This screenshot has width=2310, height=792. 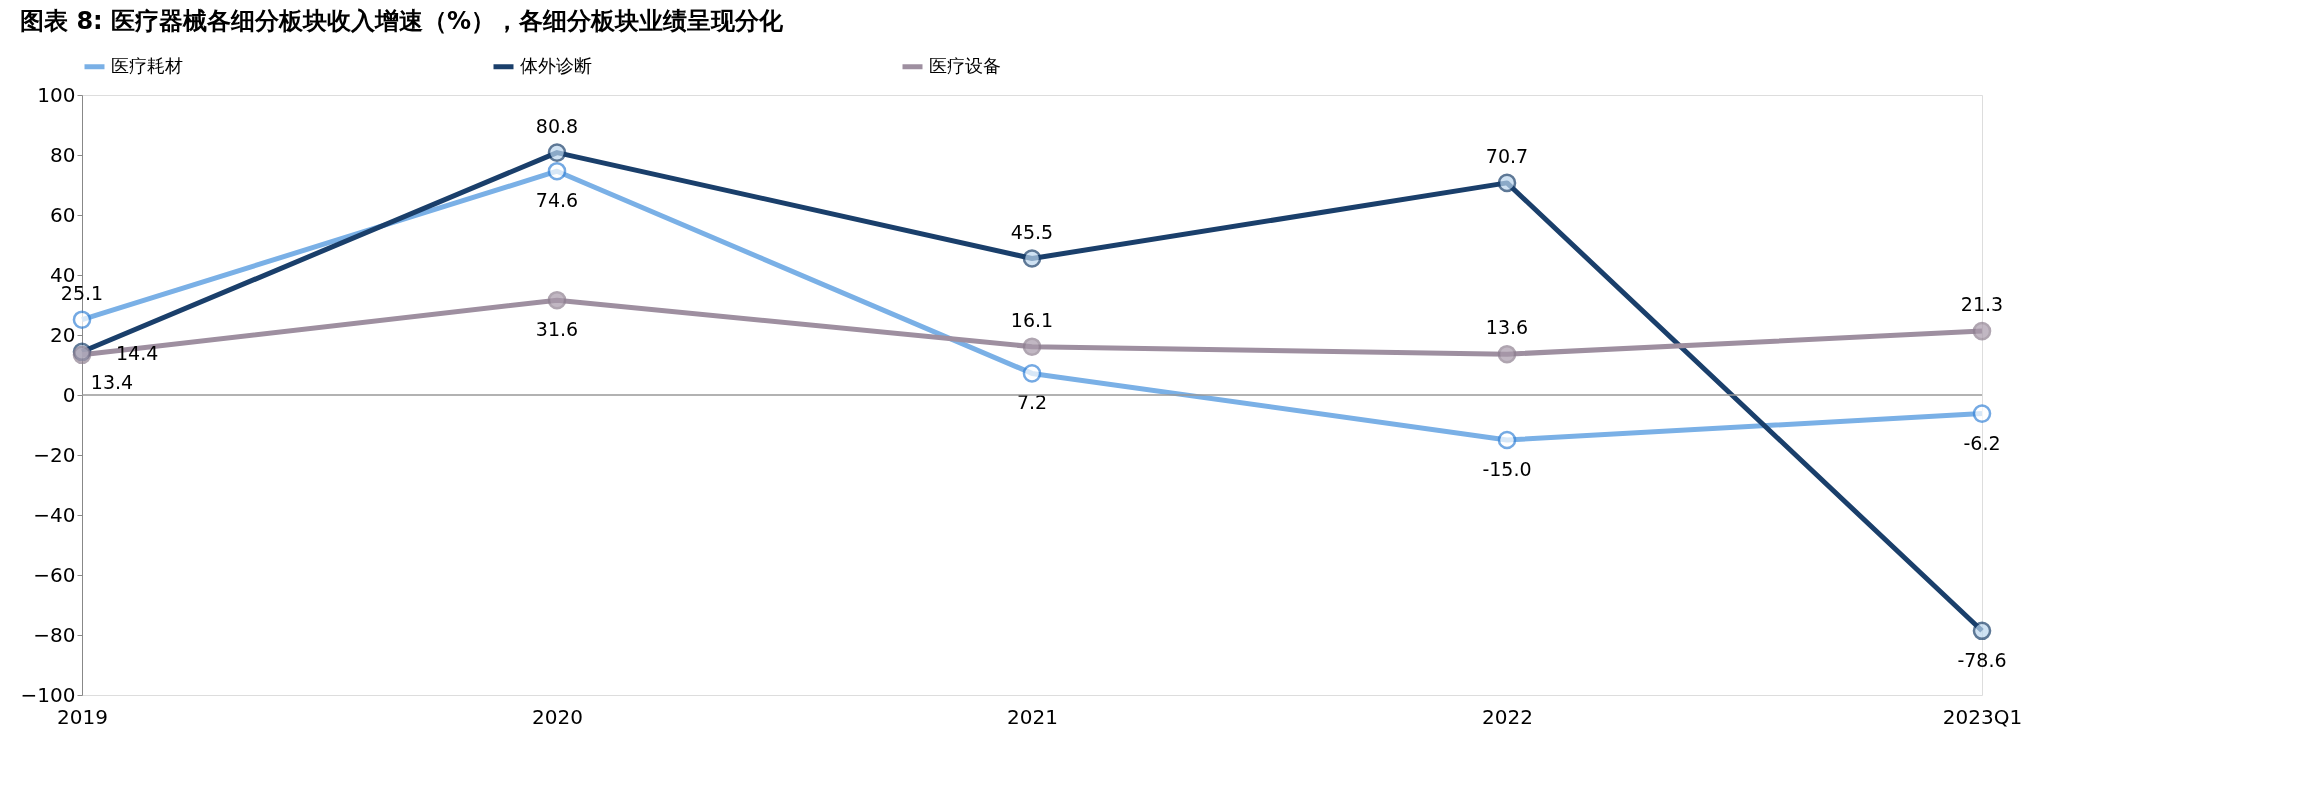 What do you see at coordinates (63, 154) in the screenshot?
I see `y-tick-label: 80` at bounding box center [63, 154].